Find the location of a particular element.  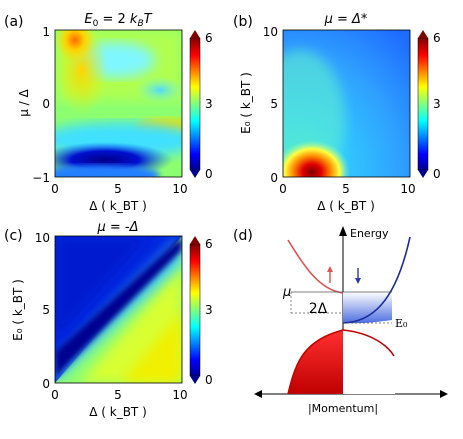

panel-b-colorbar-bottom-arrow is located at coordinates (423, 174).